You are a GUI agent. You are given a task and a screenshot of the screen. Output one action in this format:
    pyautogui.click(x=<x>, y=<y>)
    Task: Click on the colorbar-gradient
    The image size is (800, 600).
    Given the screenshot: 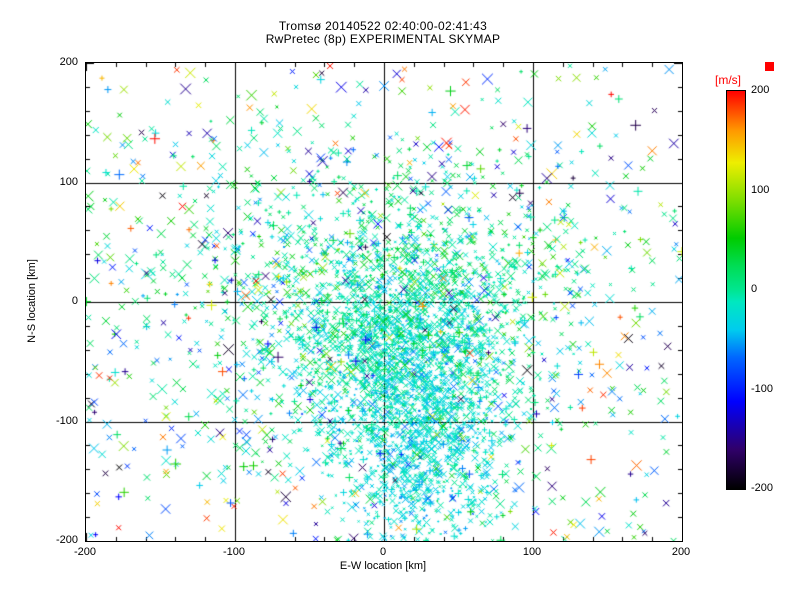 What is the action you would take?
    pyautogui.click(x=736, y=290)
    